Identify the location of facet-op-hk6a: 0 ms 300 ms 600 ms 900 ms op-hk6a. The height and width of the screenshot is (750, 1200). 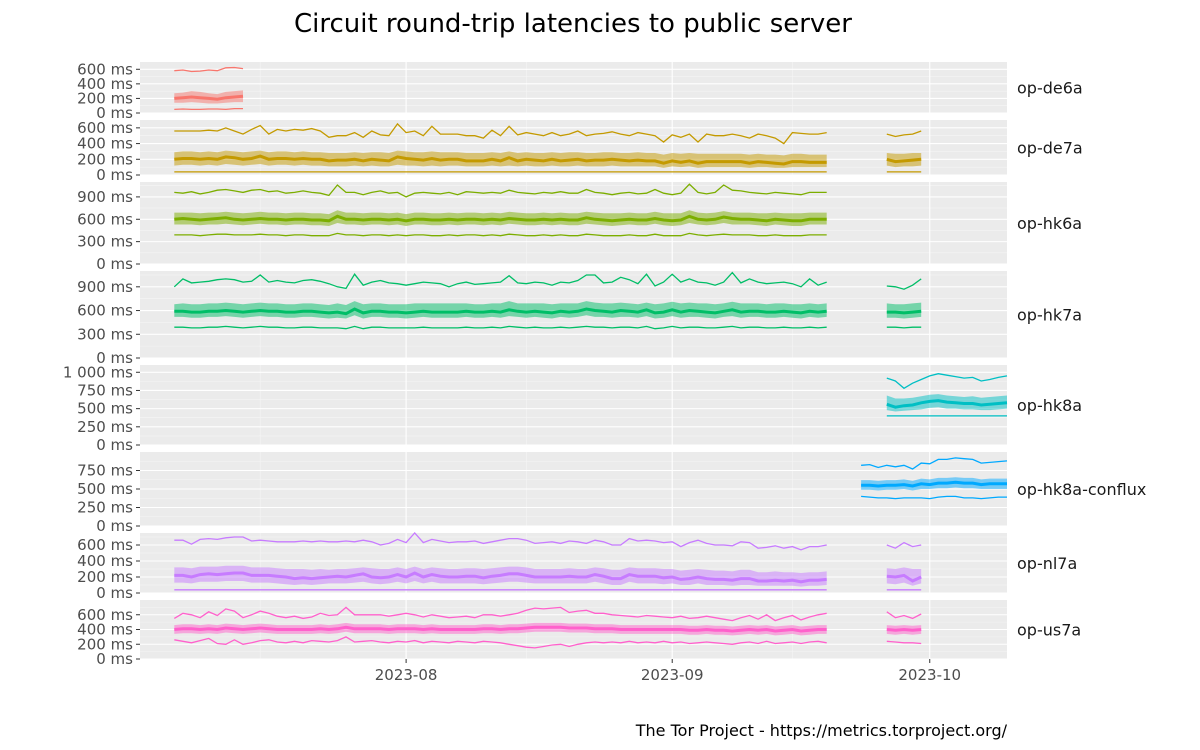
(579, 227).